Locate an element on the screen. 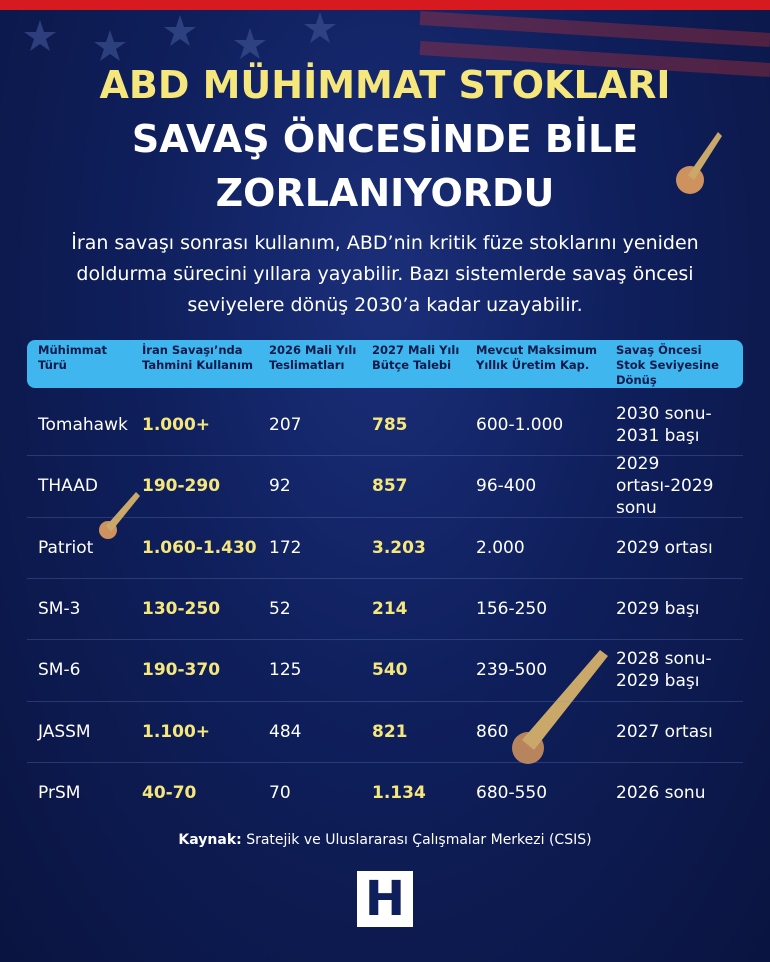  red-stripe is located at coordinates (385, 5).